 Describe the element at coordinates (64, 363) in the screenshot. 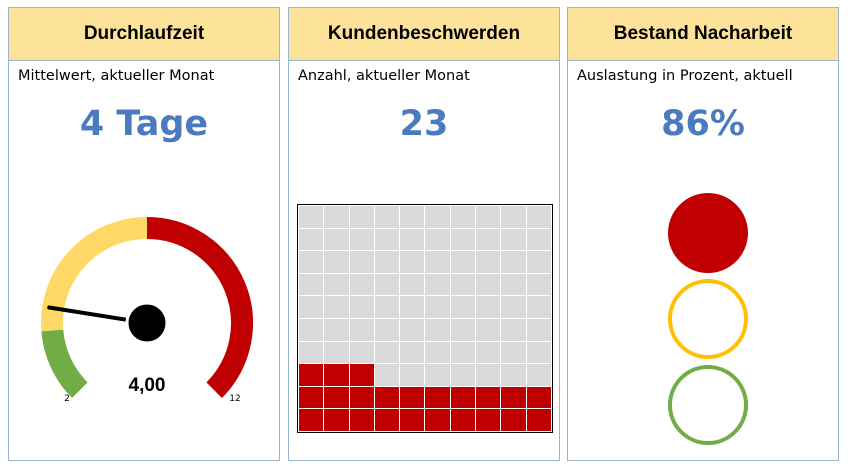

I see `gauge-band-green` at that location.